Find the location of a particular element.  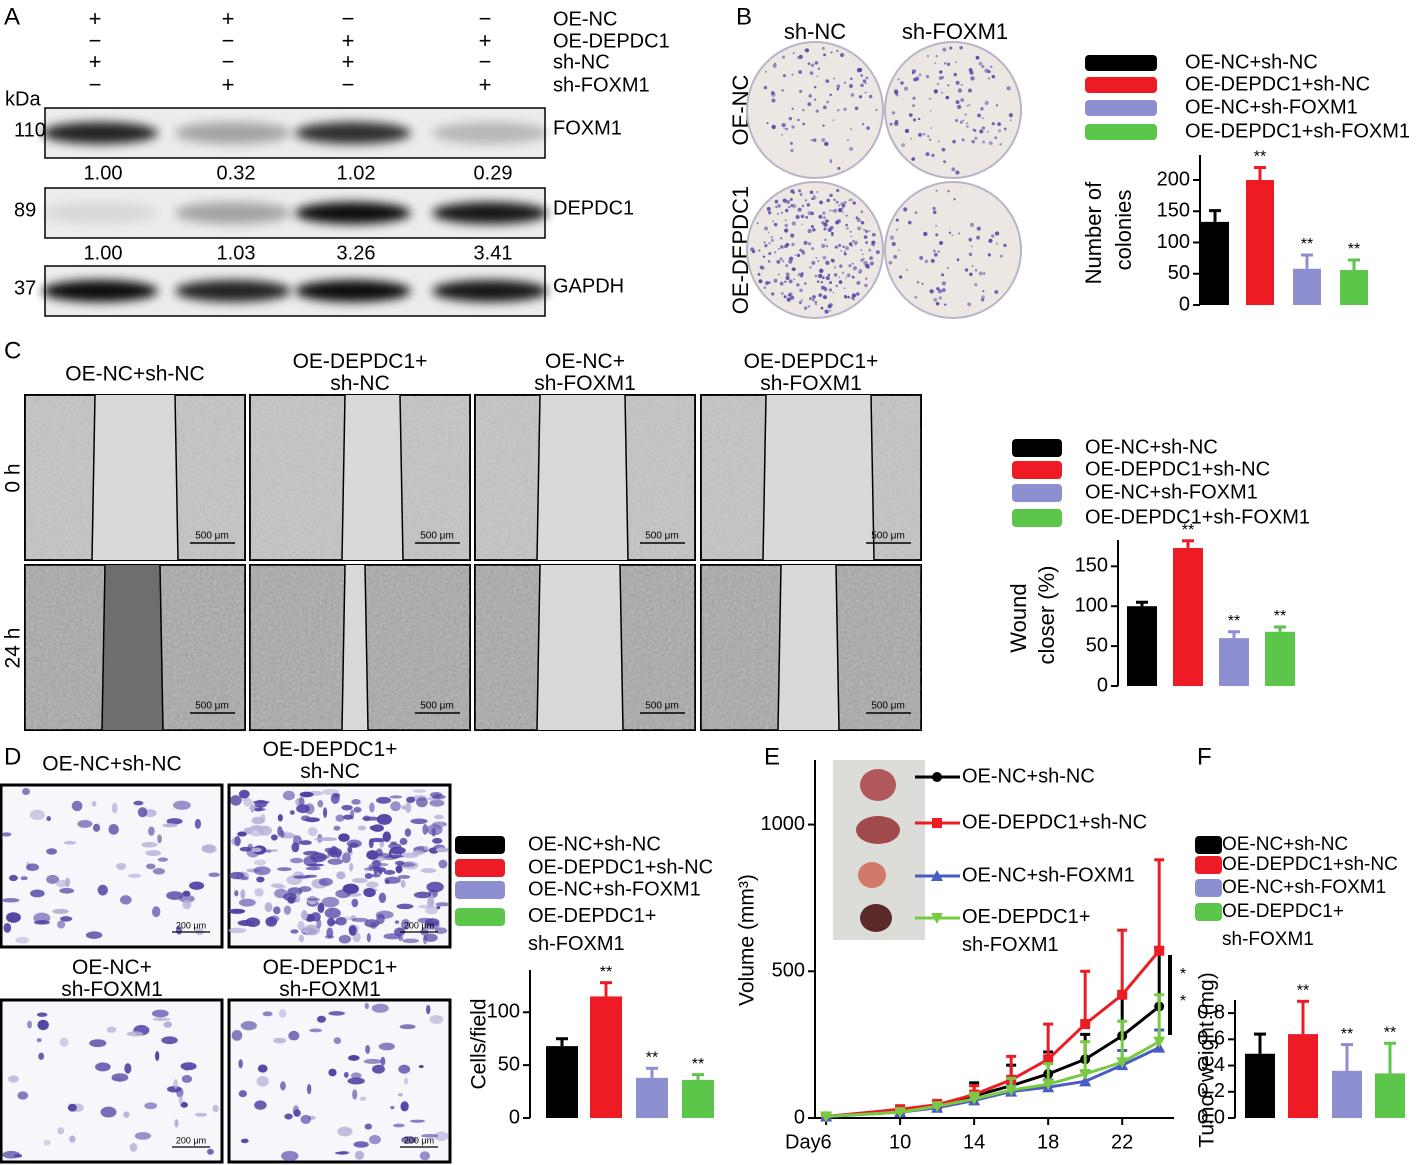

blot-band is located at coordinates (233, 133).